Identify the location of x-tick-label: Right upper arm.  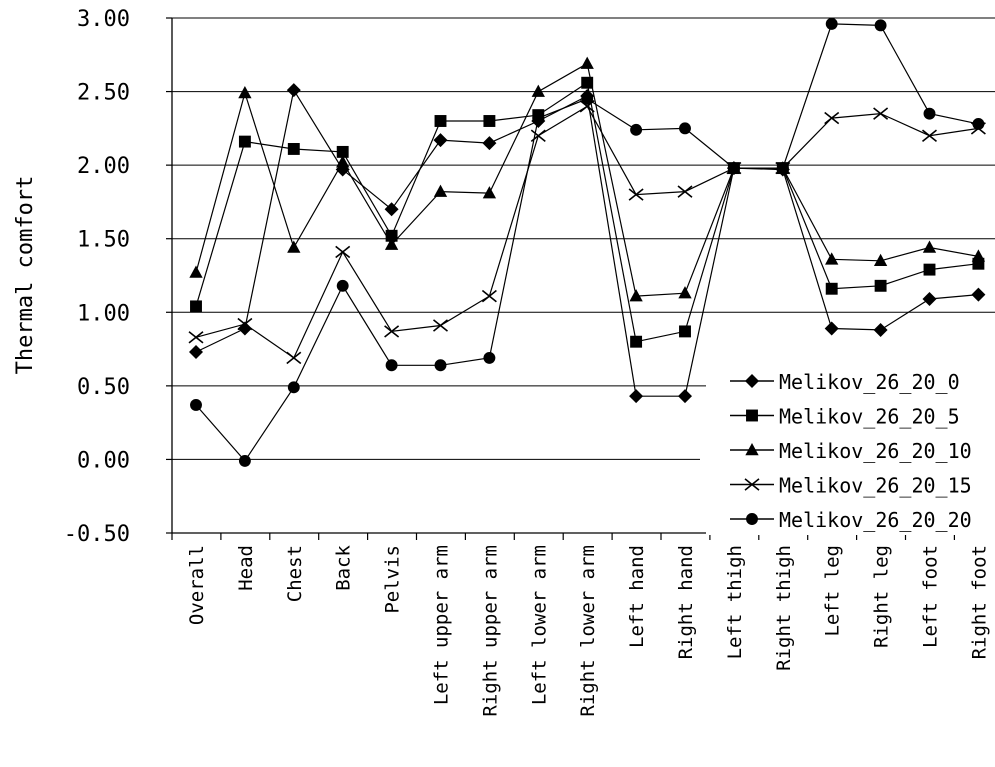
(490, 631).